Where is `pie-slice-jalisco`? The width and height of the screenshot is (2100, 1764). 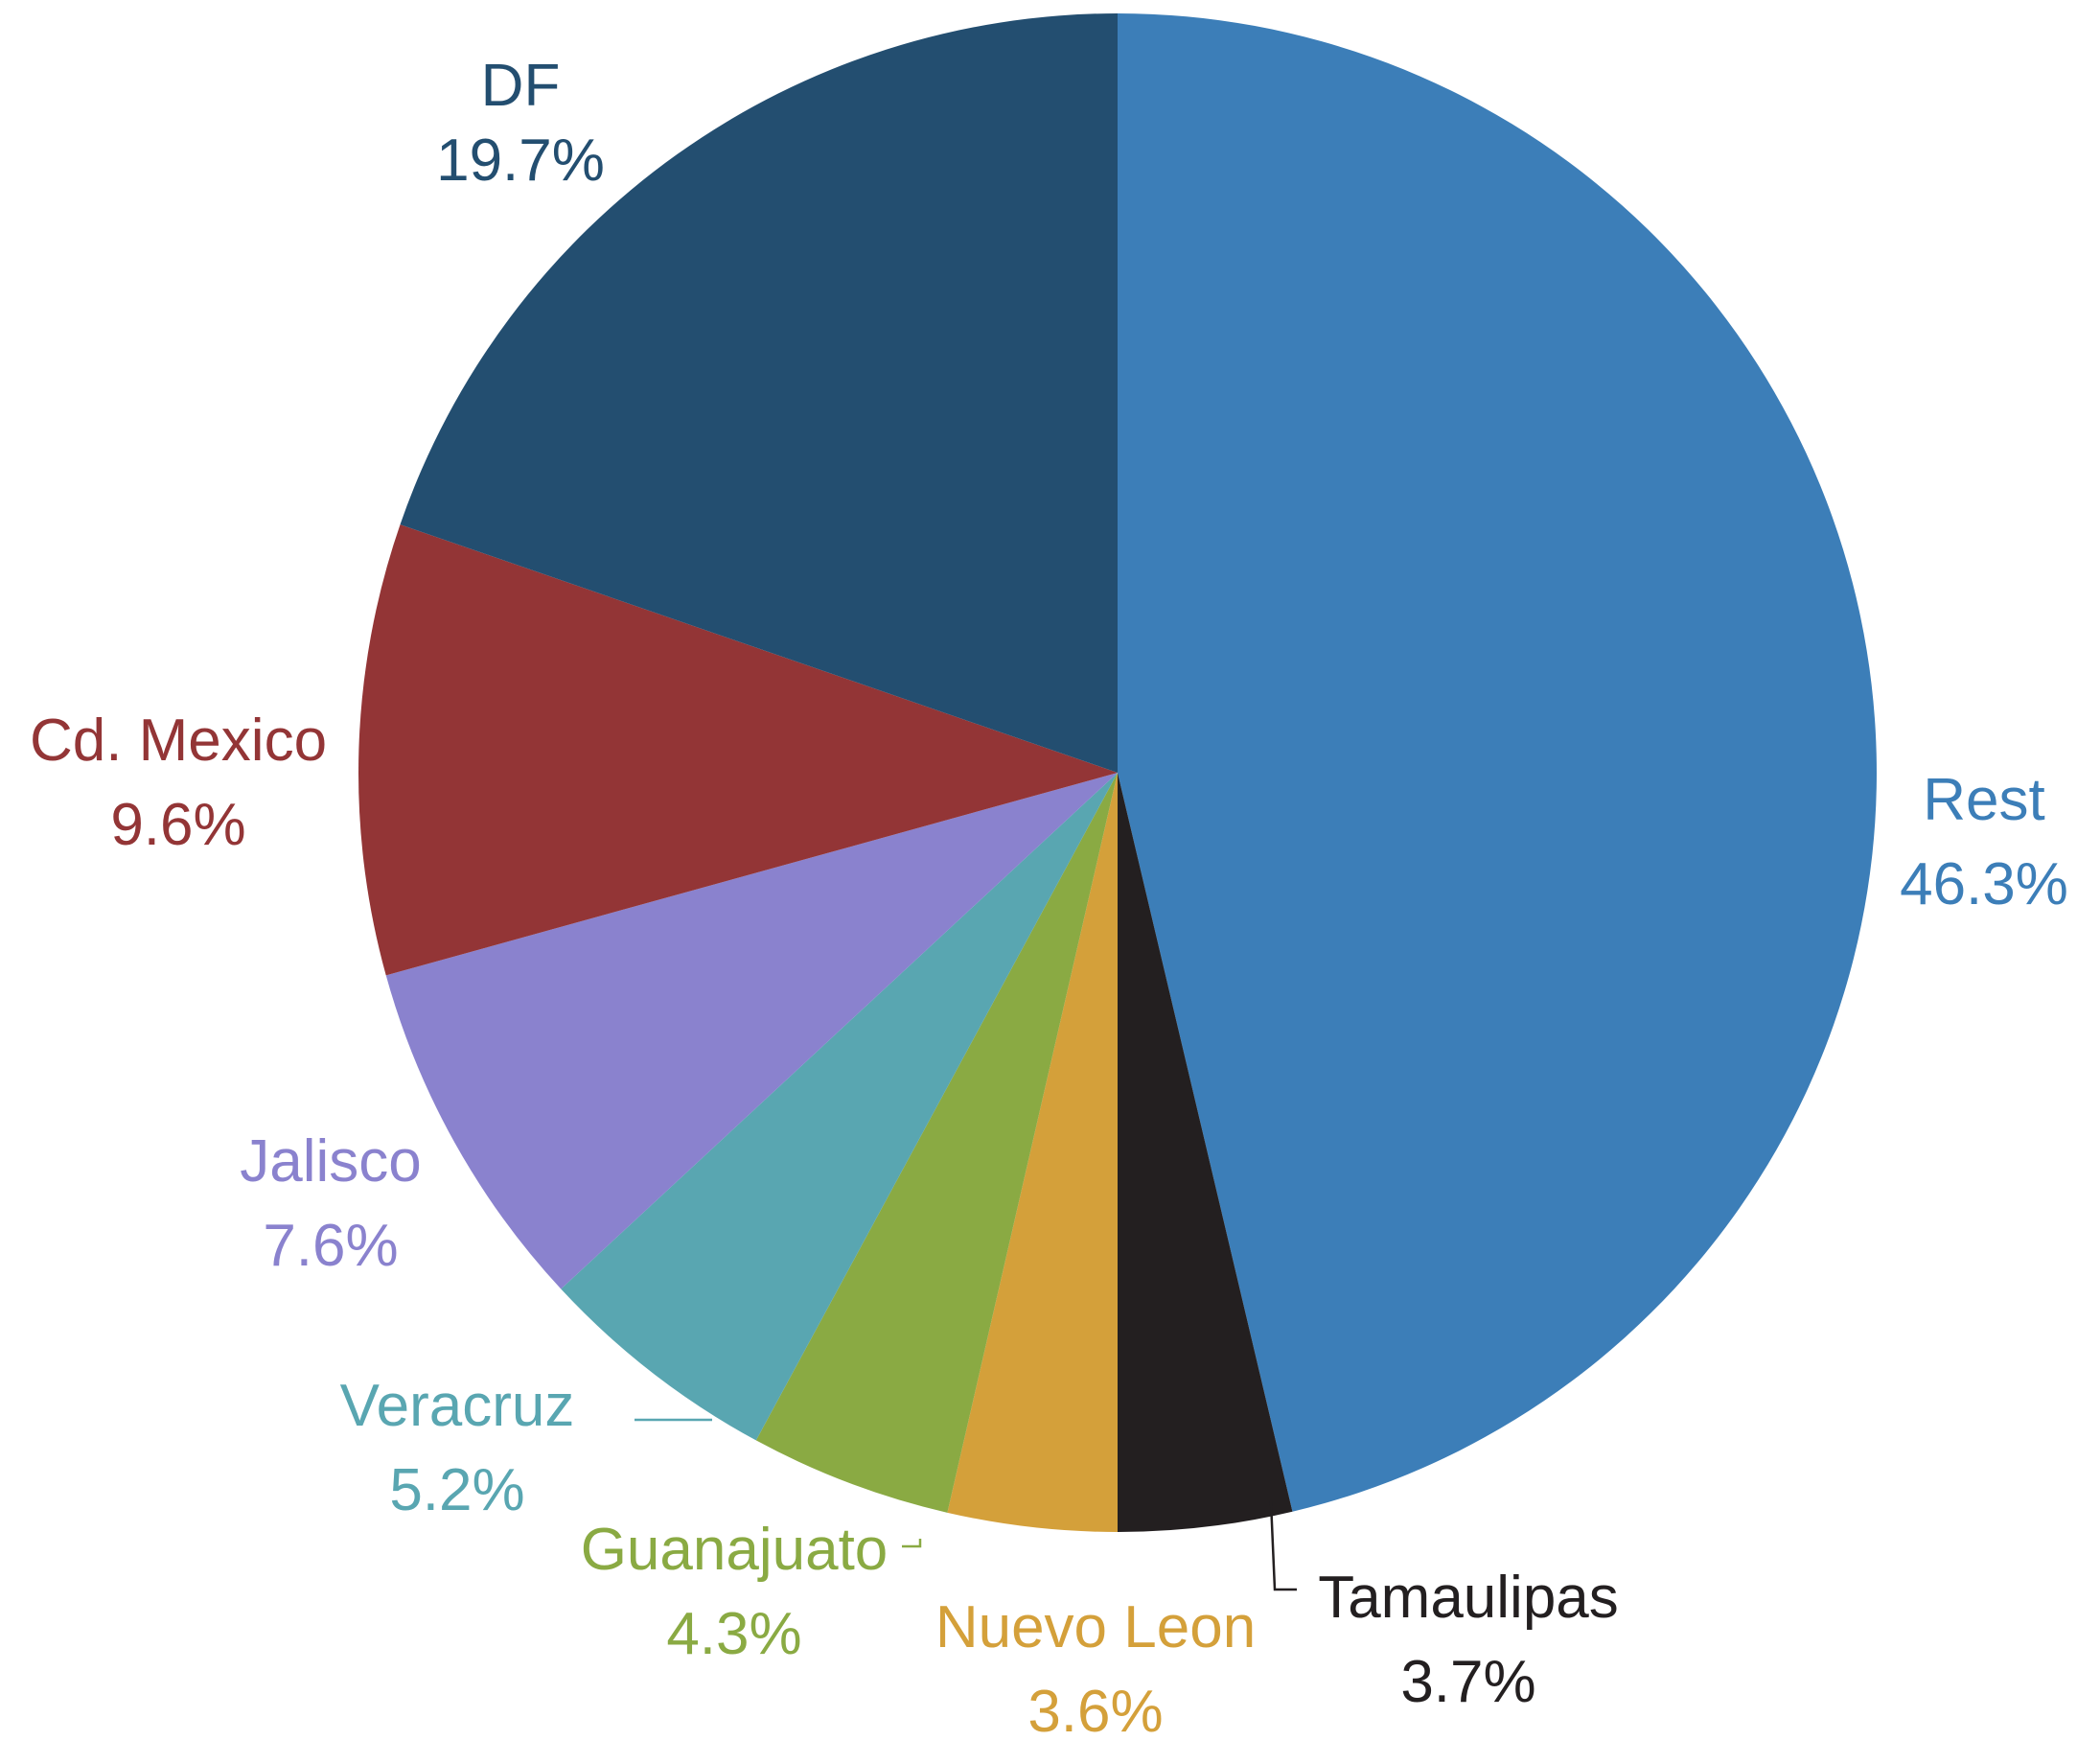
pie-slice-jalisco is located at coordinates (752, 1031).